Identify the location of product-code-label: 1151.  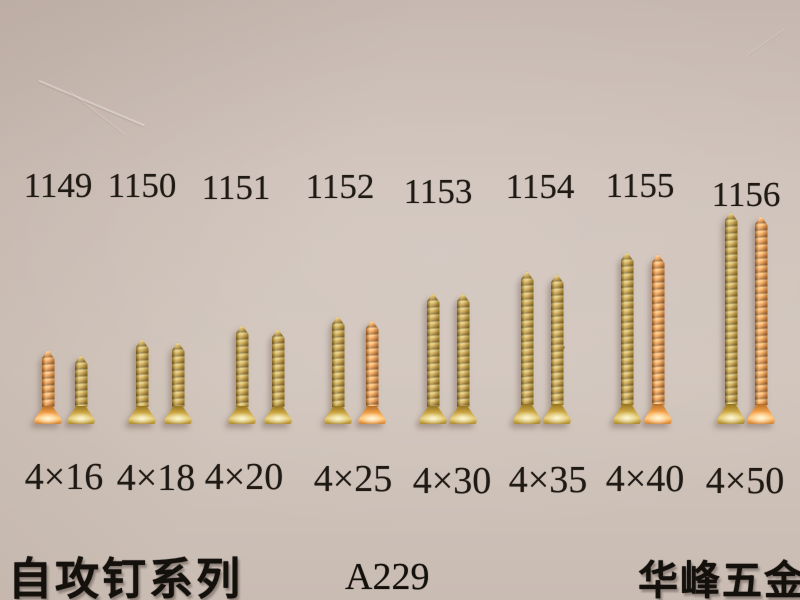
(236, 187).